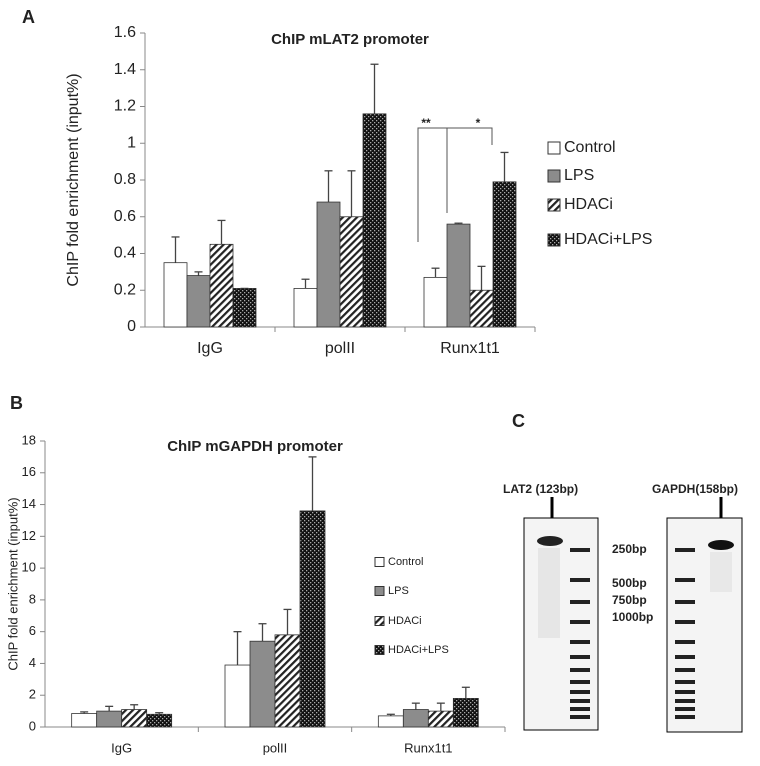 The image size is (760, 766). What do you see at coordinates (518, 421) in the screenshot?
I see `panel-label: C` at bounding box center [518, 421].